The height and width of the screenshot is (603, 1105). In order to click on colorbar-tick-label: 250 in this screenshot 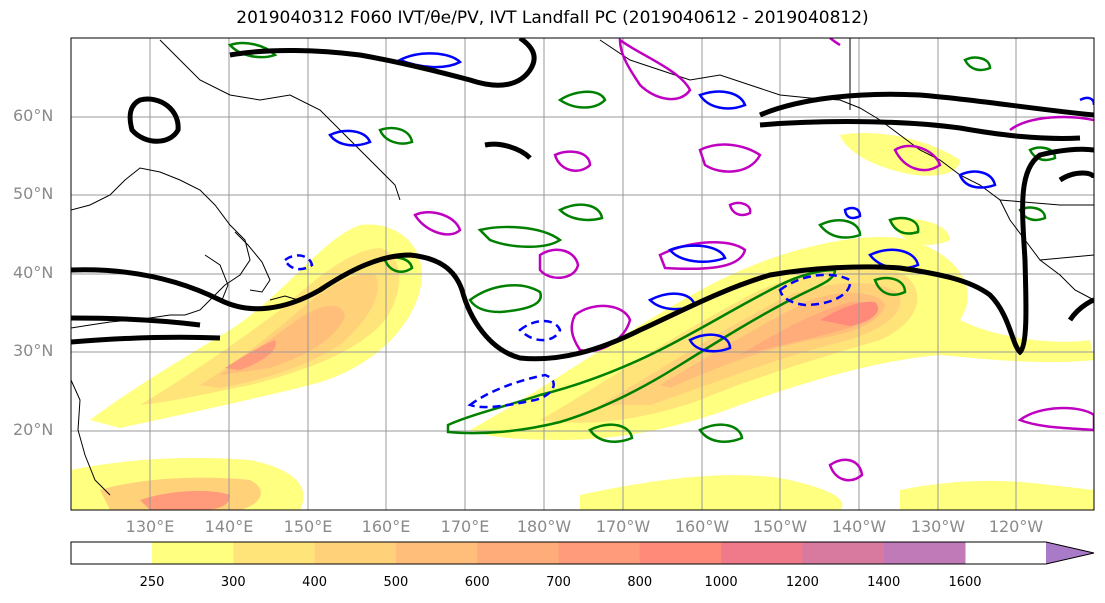, I will do `click(152, 582)`.